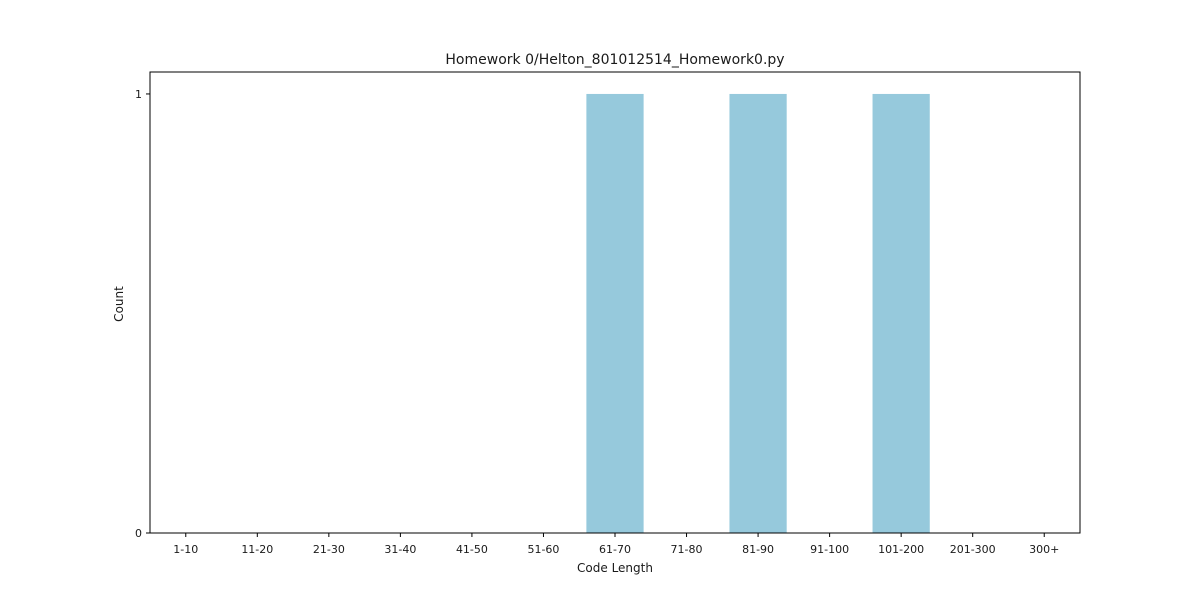  I want to click on x-tick-label: 201-300, so click(973, 549).